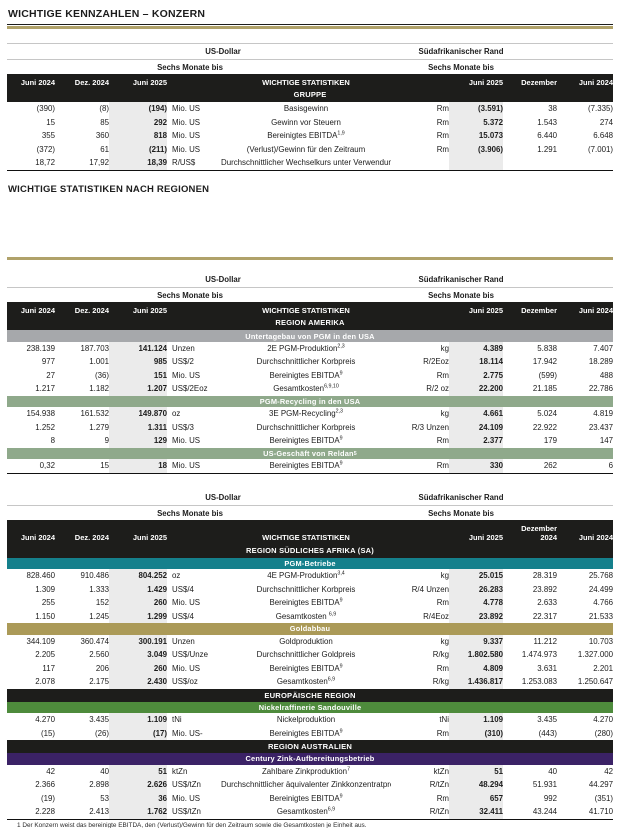 The image size is (620, 828). I want to click on section-band: Untertagebau von PGM in den USA, so click(310, 336).